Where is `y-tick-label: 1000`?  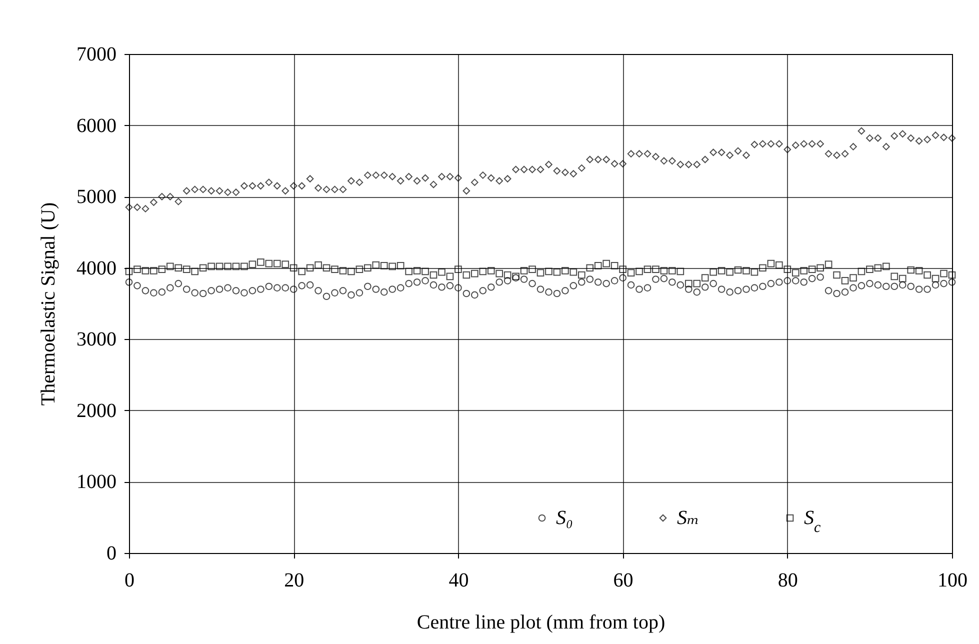
y-tick-label: 1000 is located at coordinates (96, 482).